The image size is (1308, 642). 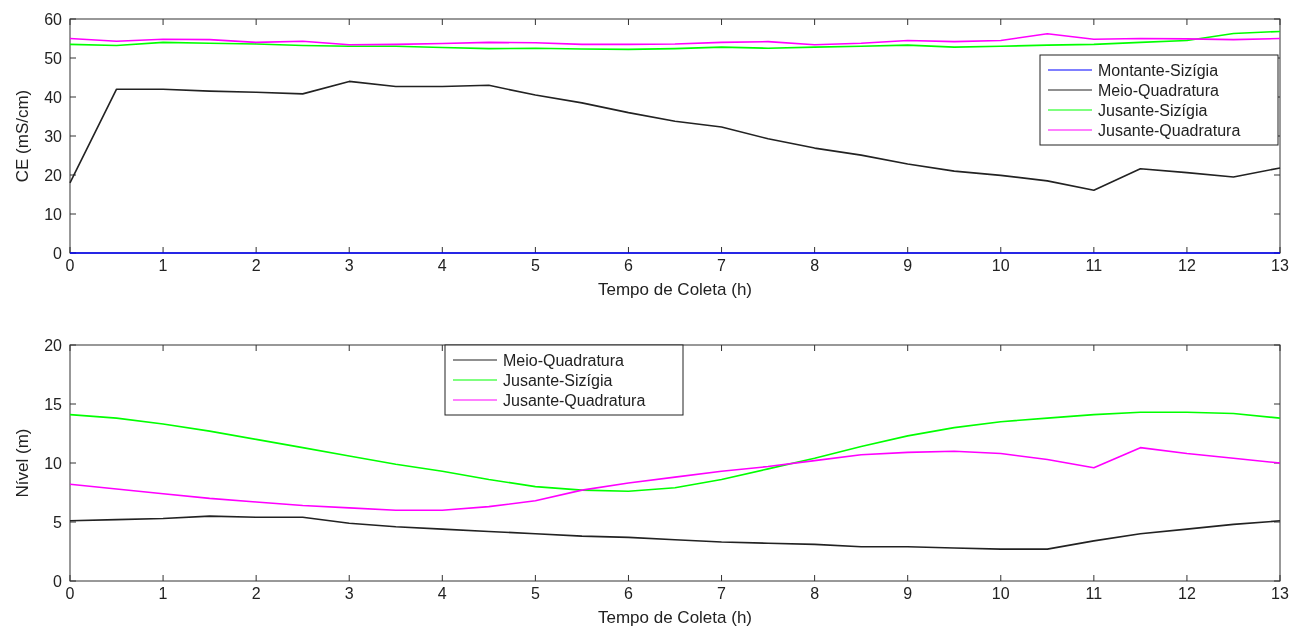 What do you see at coordinates (53, 404) in the screenshot?
I see `y-tick-label: 15` at bounding box center [53, 404].